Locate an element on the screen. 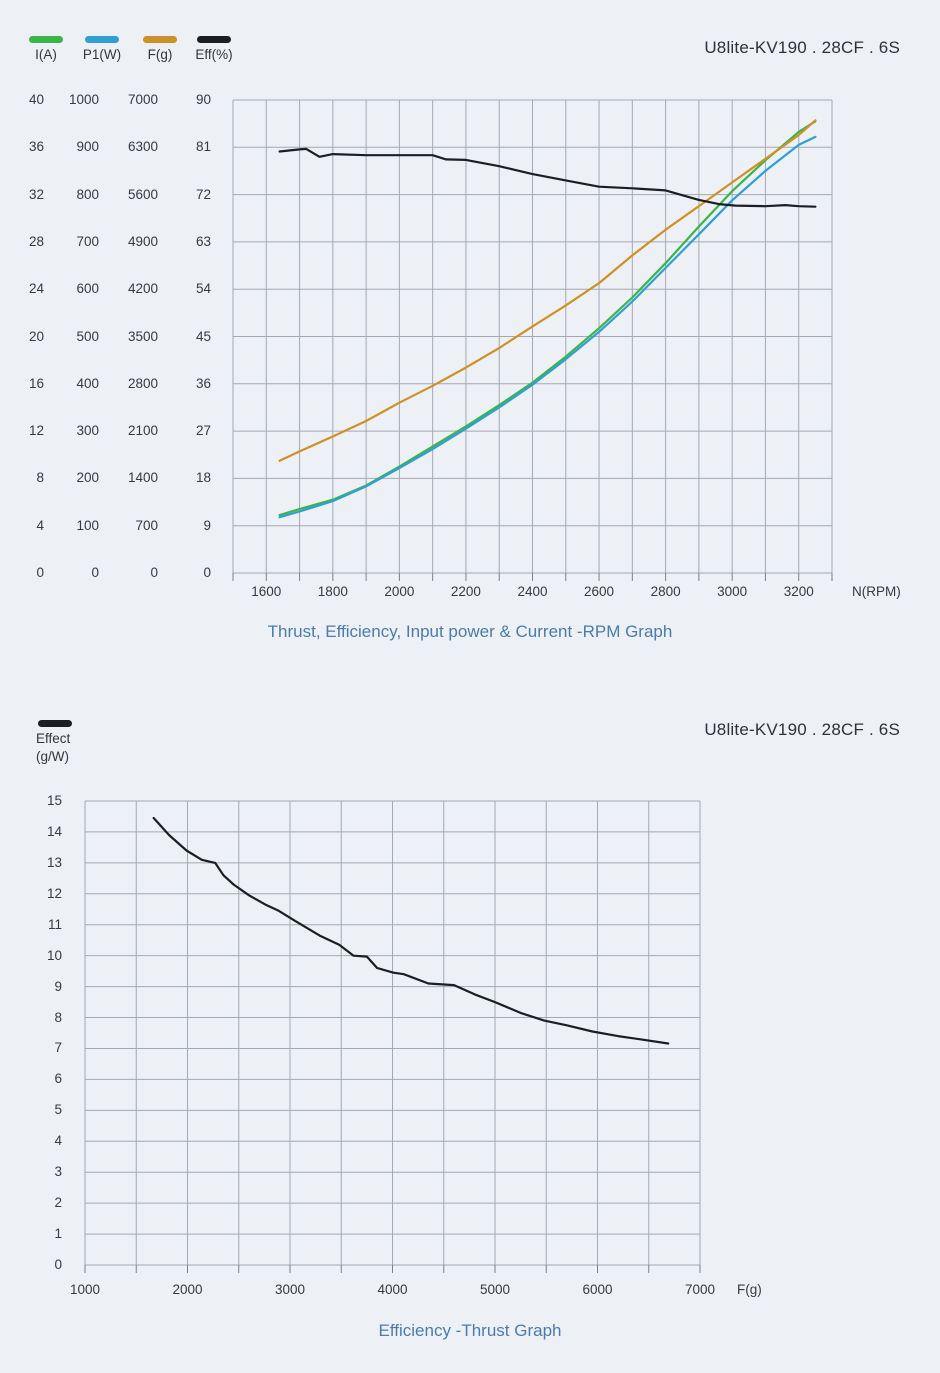 Image resolution: width=940 pixels, height=1373 pixels. y-tick-label: 24 is located at coordinates (36, 289).